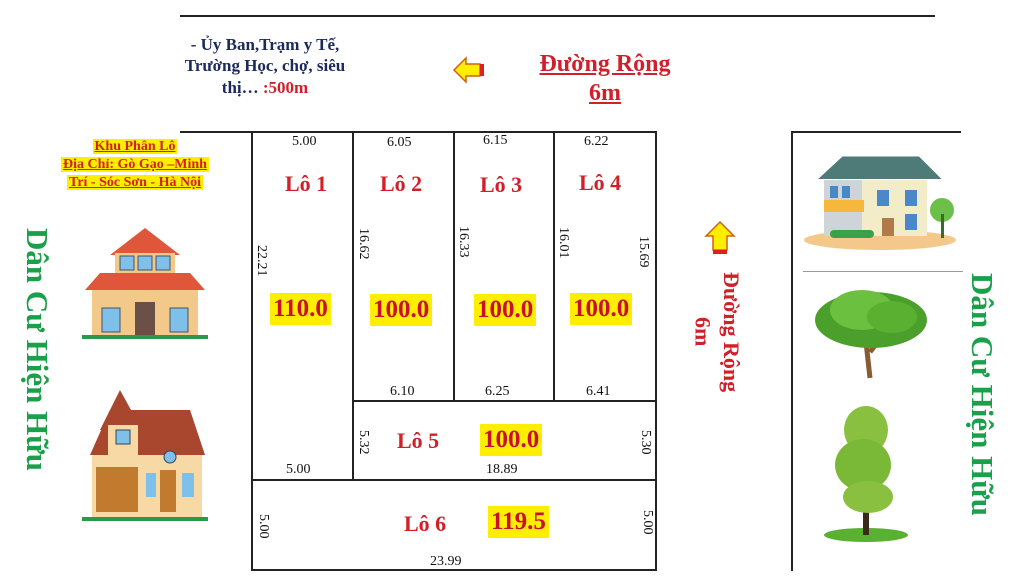  I want to click on top-road-label: Đường Rộng 6m, so click(605, 79).